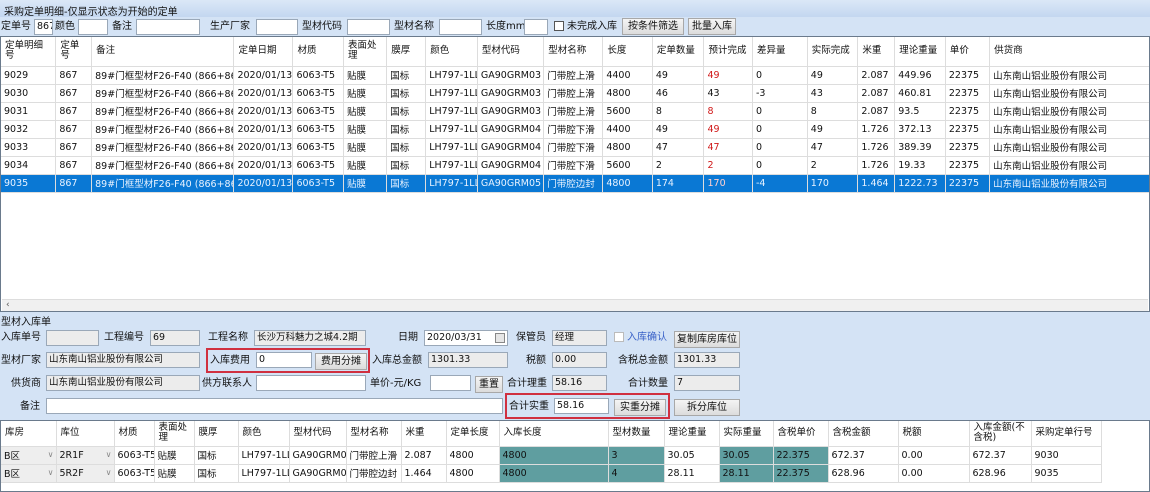 This screenshot has height=492, width=1150. What do you see at coordinates (175, 338) in the screenshot?
I see `project-no-input: 69` at bounding box center [175, 338].